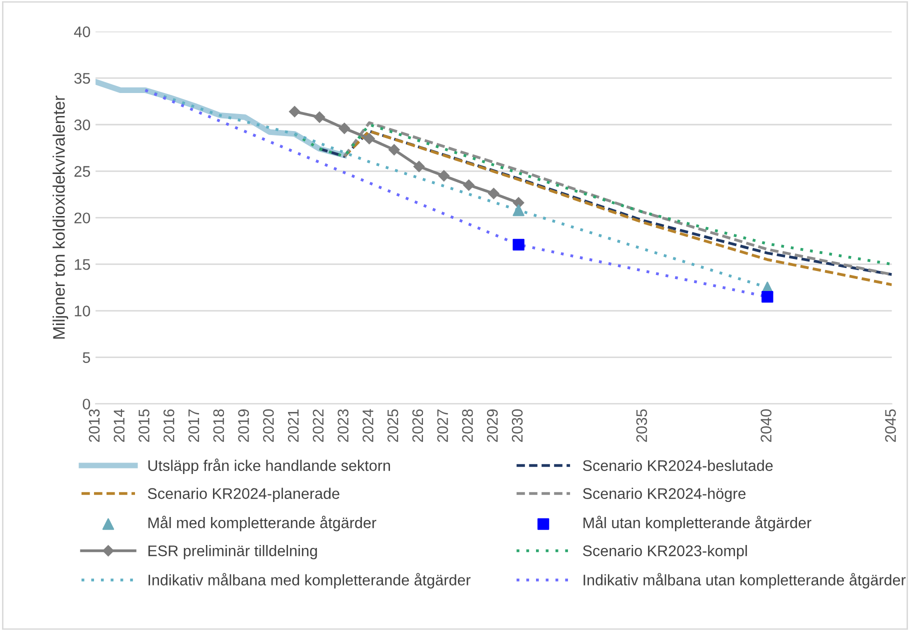  What do you see at coordinates (94, 425) in the screenshot?
I see `x-tick-label: 2013` at bounding box center [94, 425].